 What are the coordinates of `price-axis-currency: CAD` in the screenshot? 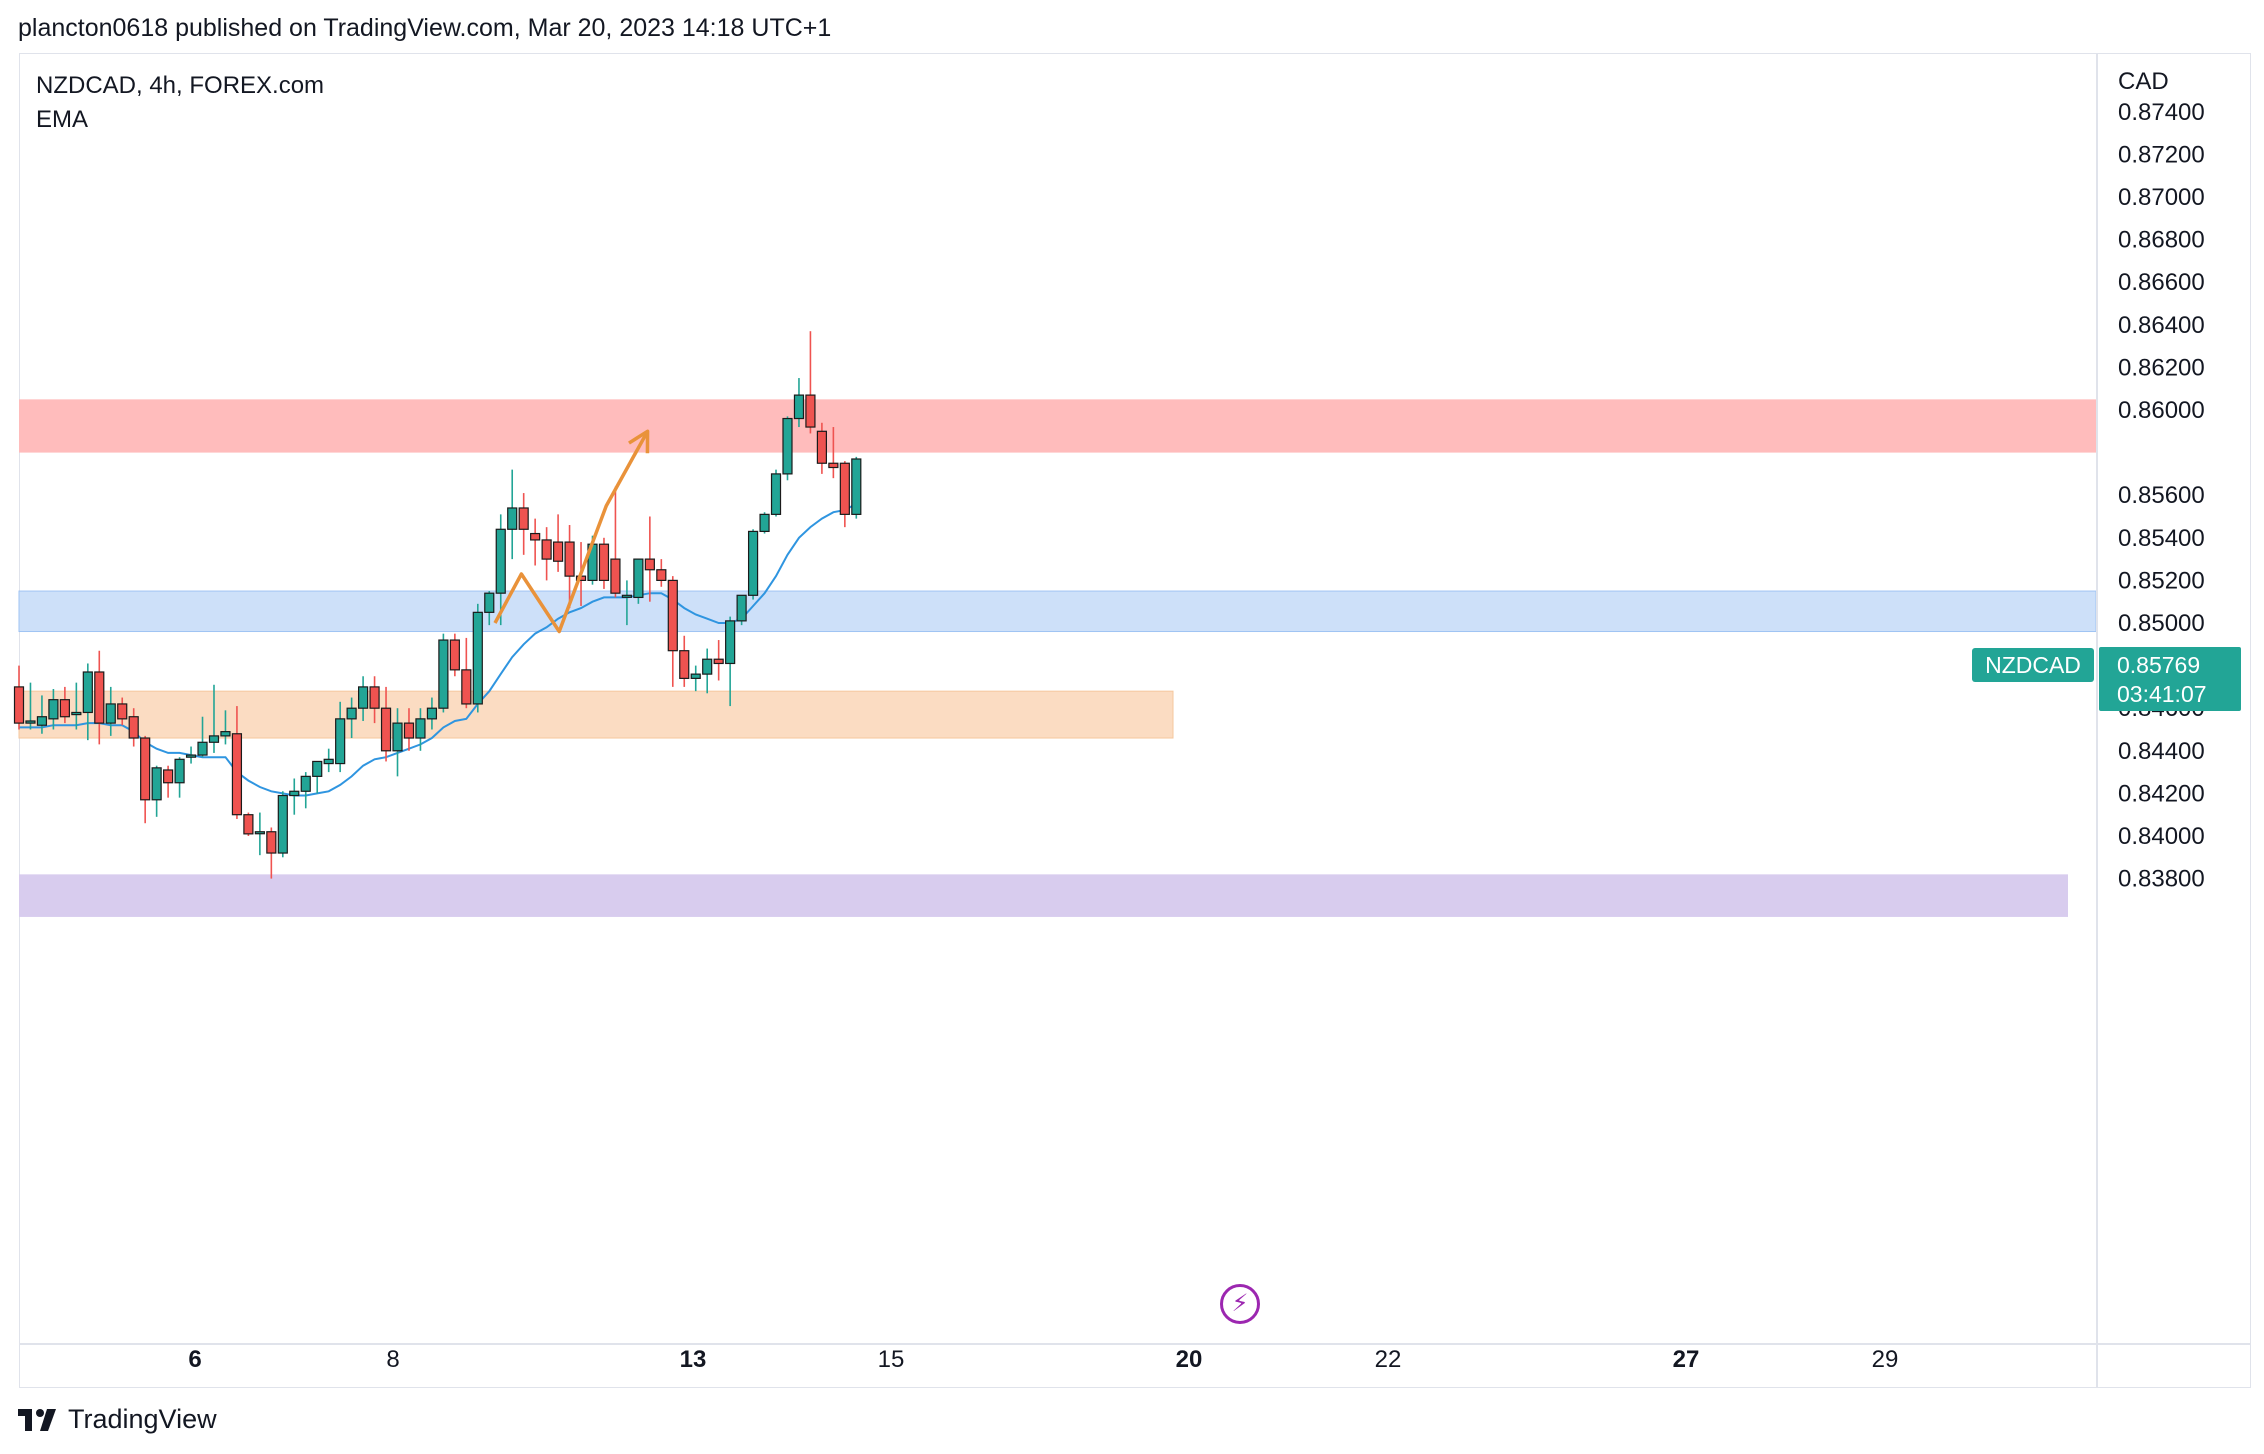 It's located at (2143, 81).